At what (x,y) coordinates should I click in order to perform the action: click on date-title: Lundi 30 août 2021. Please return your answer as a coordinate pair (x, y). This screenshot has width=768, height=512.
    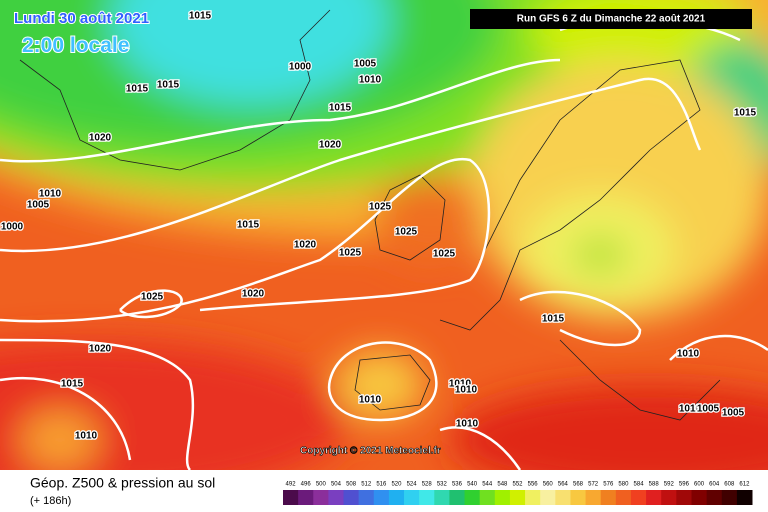
    Looking at the image, I should click on (81, 18).